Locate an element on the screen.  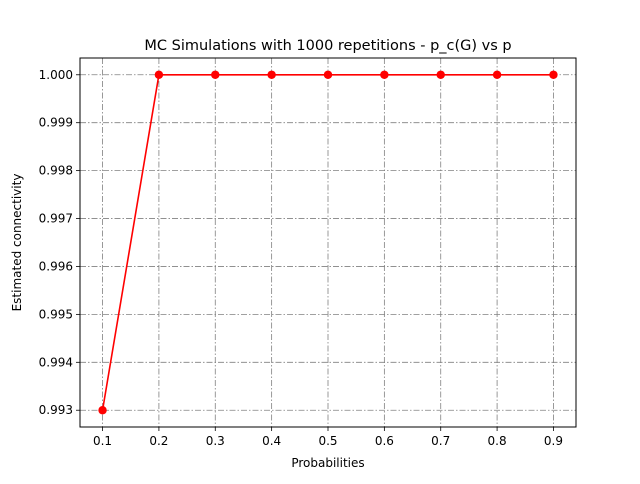
x-tick-label: 0.4 is located at coordinates (271, 441).